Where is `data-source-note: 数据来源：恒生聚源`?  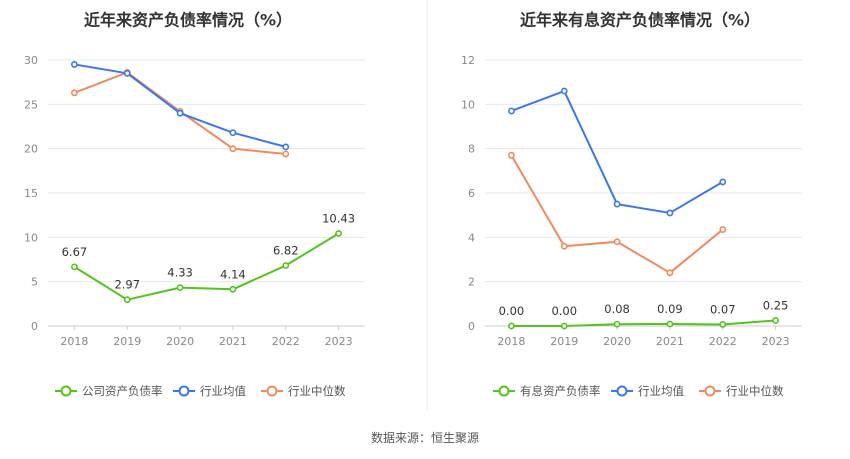
data-source-note: 数据来源：恒生聚源 is located at coordinates (425, 437).